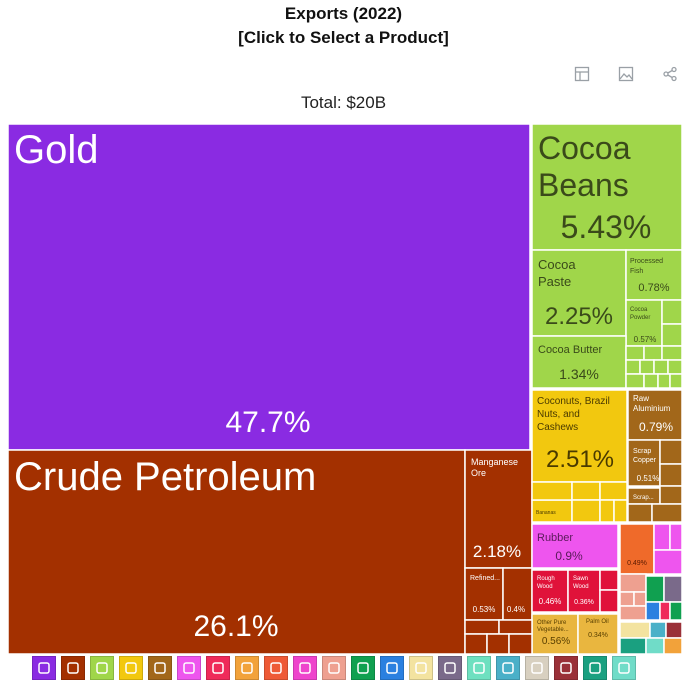 This screenshot has height=687, width=687. What do you see at coordinates (160, 668) in the screenshot?
I see `metals-icon` at bounding box center [160, 668].